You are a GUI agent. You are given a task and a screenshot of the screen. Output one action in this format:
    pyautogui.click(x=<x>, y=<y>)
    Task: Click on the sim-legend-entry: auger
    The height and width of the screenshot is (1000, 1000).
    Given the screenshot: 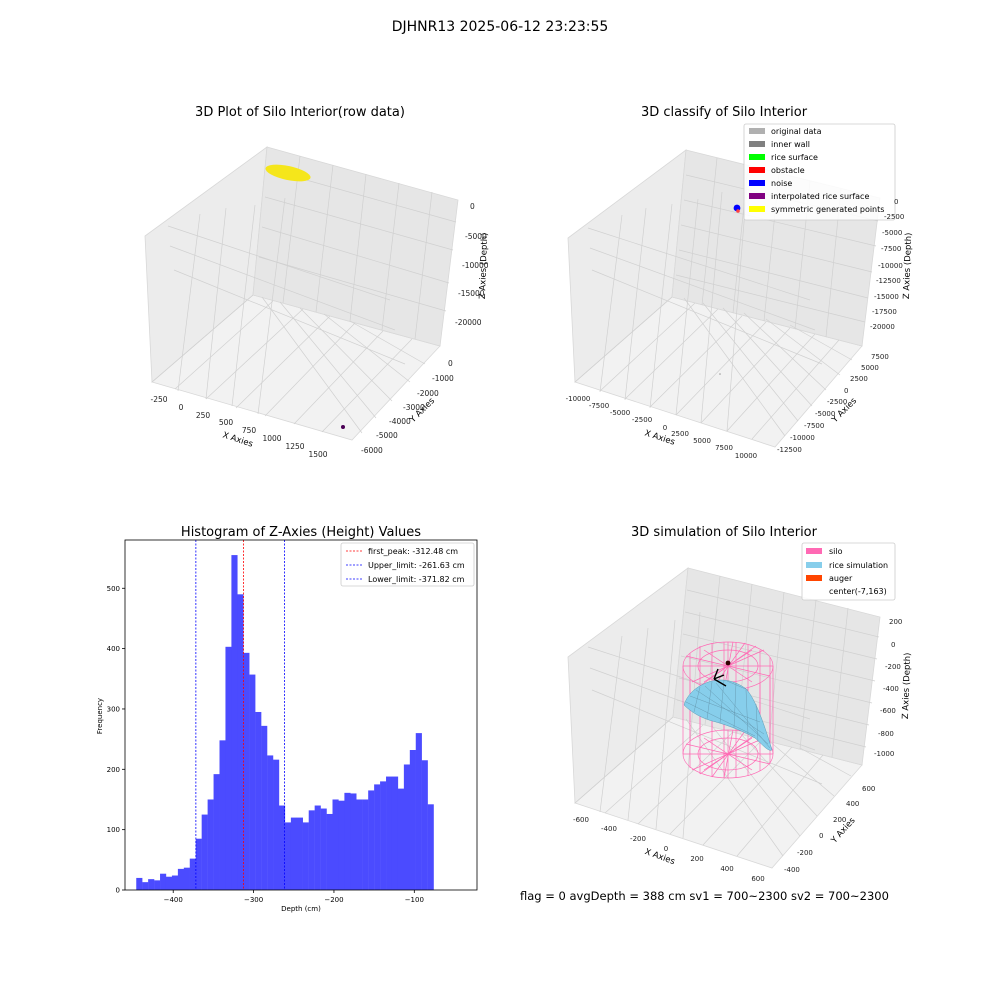 What is the action you would take?
    pyautogui.click(x=829, y=578)
    